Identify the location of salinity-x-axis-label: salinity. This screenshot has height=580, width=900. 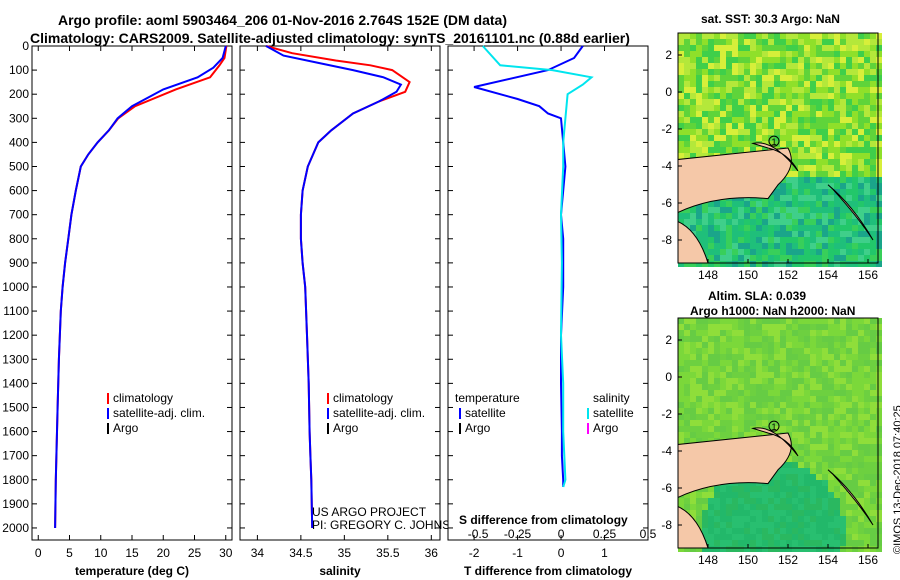
(340, 571).